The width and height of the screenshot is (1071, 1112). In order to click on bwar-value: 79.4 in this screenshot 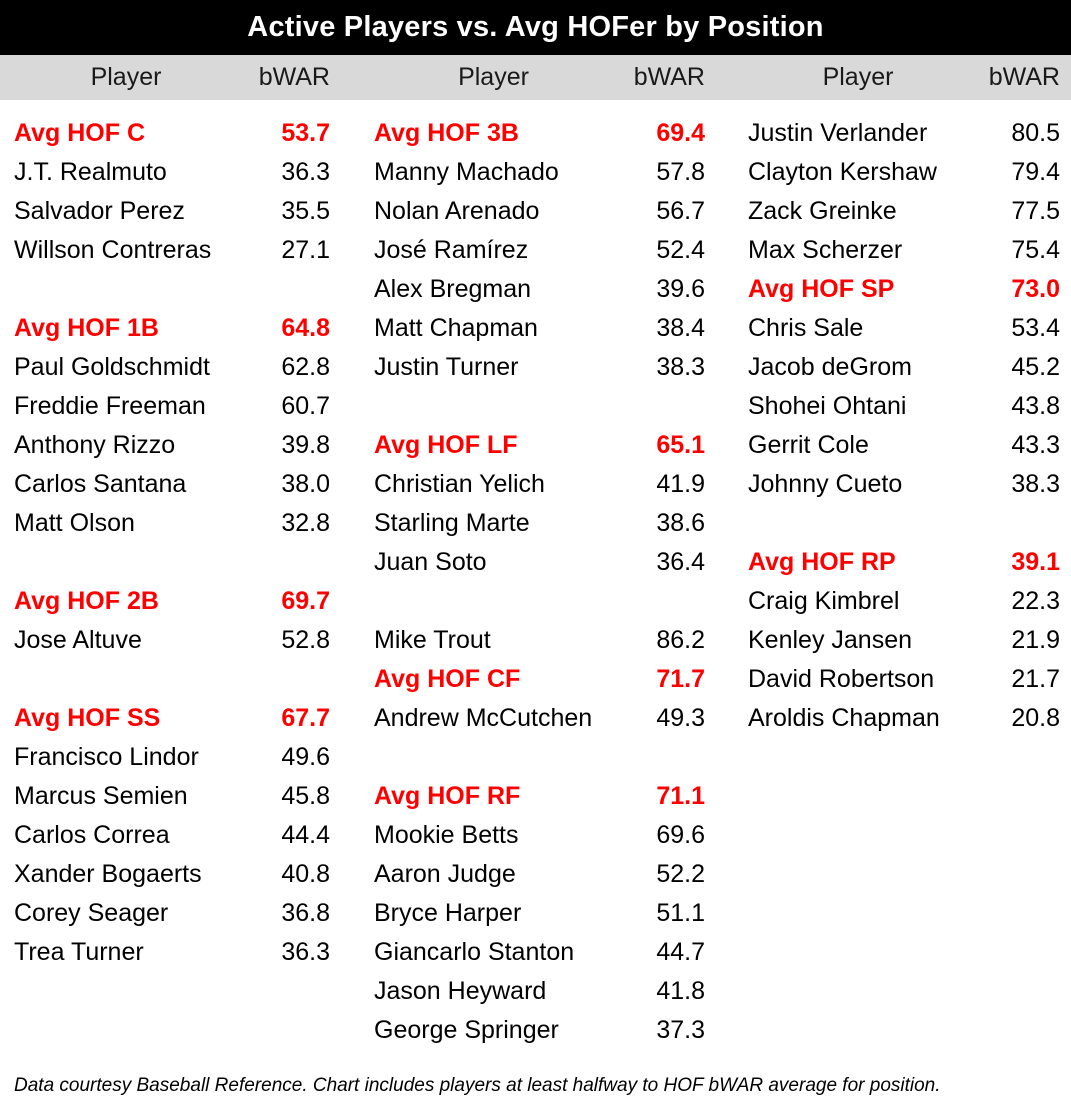, I will do `click(1035, 172)`.